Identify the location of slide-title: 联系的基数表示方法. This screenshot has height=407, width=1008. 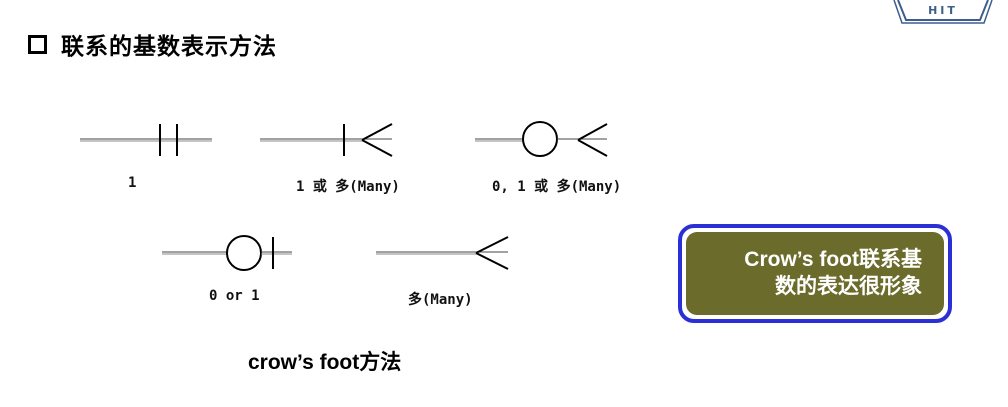
(152, 44).